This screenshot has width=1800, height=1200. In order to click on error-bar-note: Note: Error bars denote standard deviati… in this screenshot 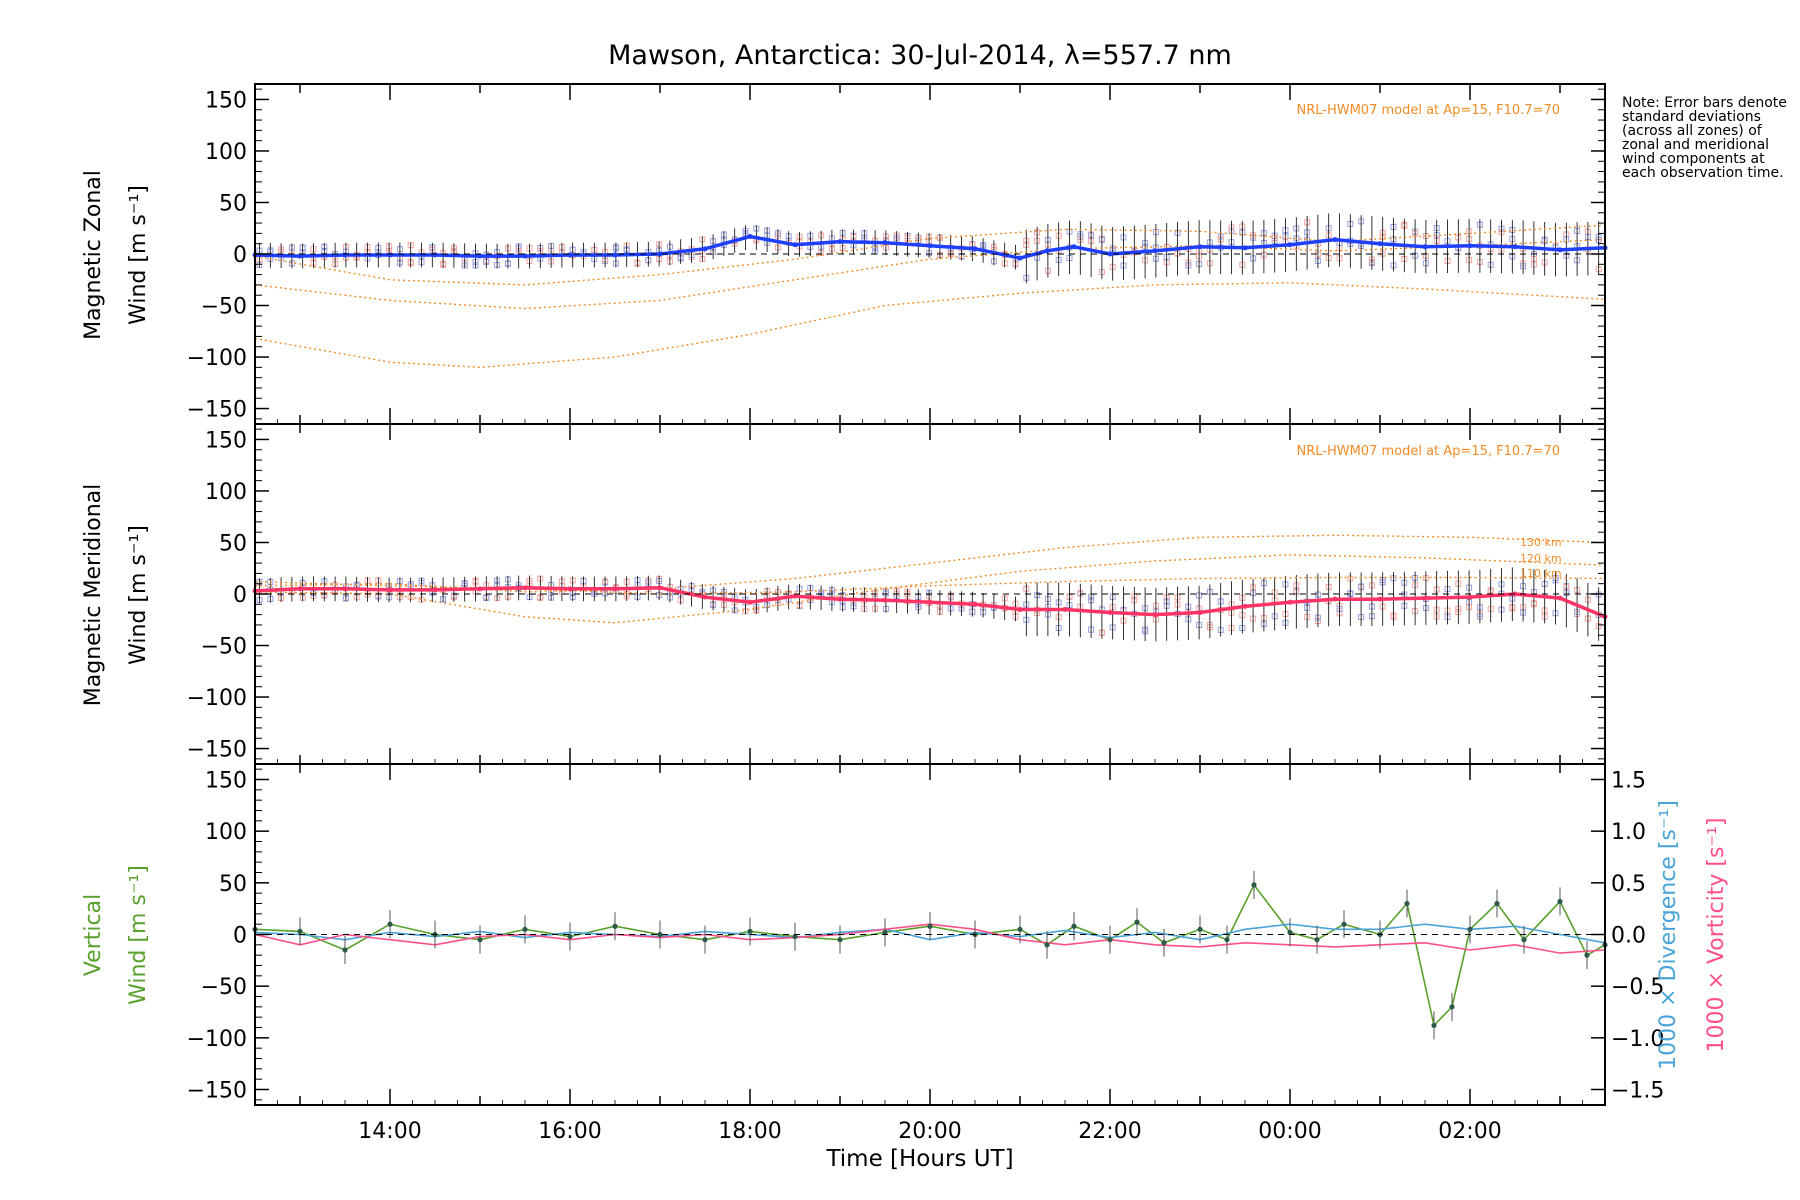, I will do `click(1704, 138)`.